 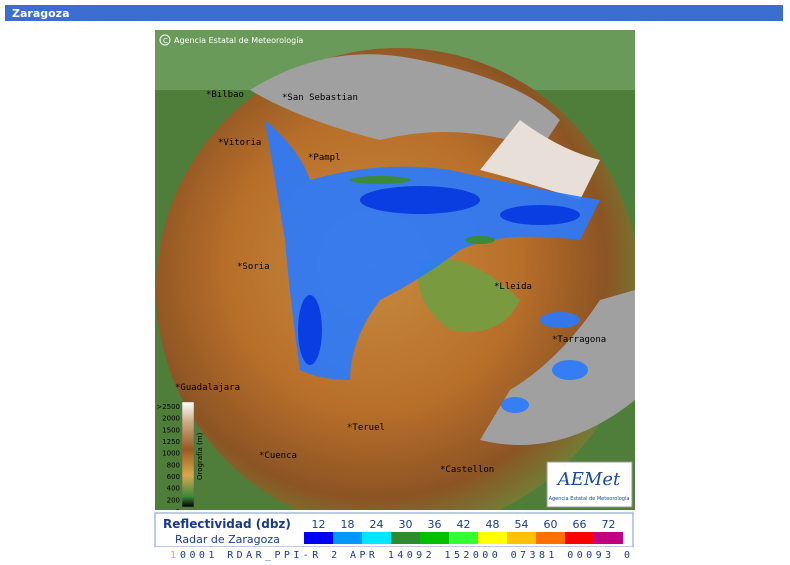 What do you see at coordinates (238, 40) in the screenshot?
I see `copyright: Agencia Estatal de Meteorología` at bounding box center [238, 40].